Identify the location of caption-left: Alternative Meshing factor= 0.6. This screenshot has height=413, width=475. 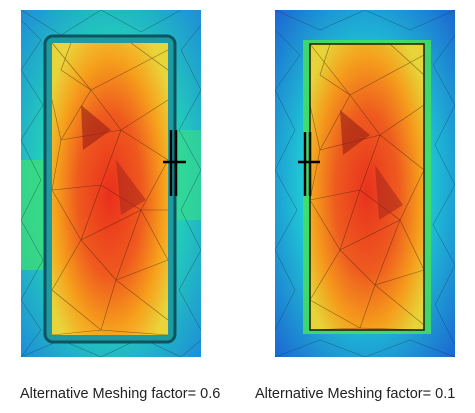
(120, 394).